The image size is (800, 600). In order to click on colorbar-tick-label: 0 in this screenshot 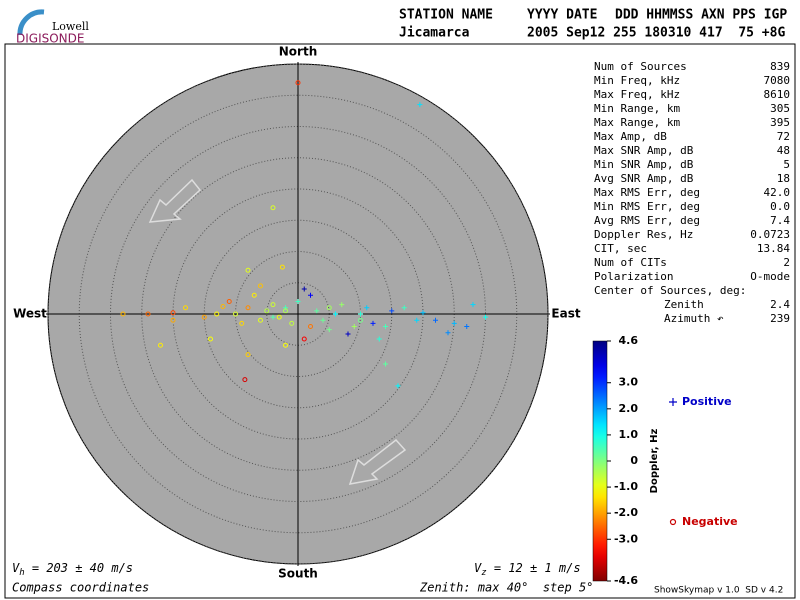, I will do `click(634, 460)`.